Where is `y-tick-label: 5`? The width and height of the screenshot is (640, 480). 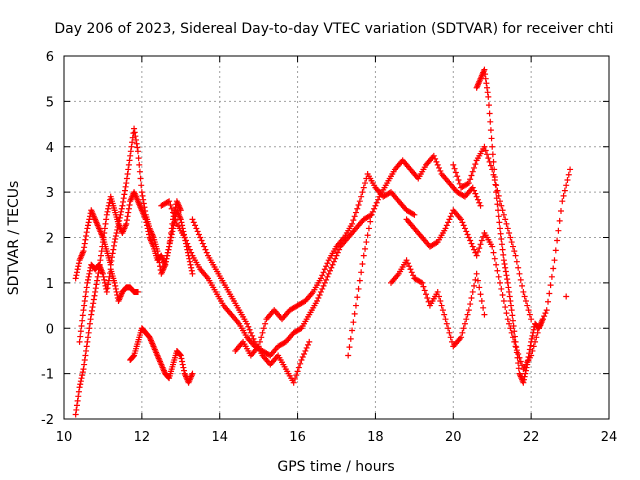 y-tick-label: 5 is located at coordinates (50, 102).